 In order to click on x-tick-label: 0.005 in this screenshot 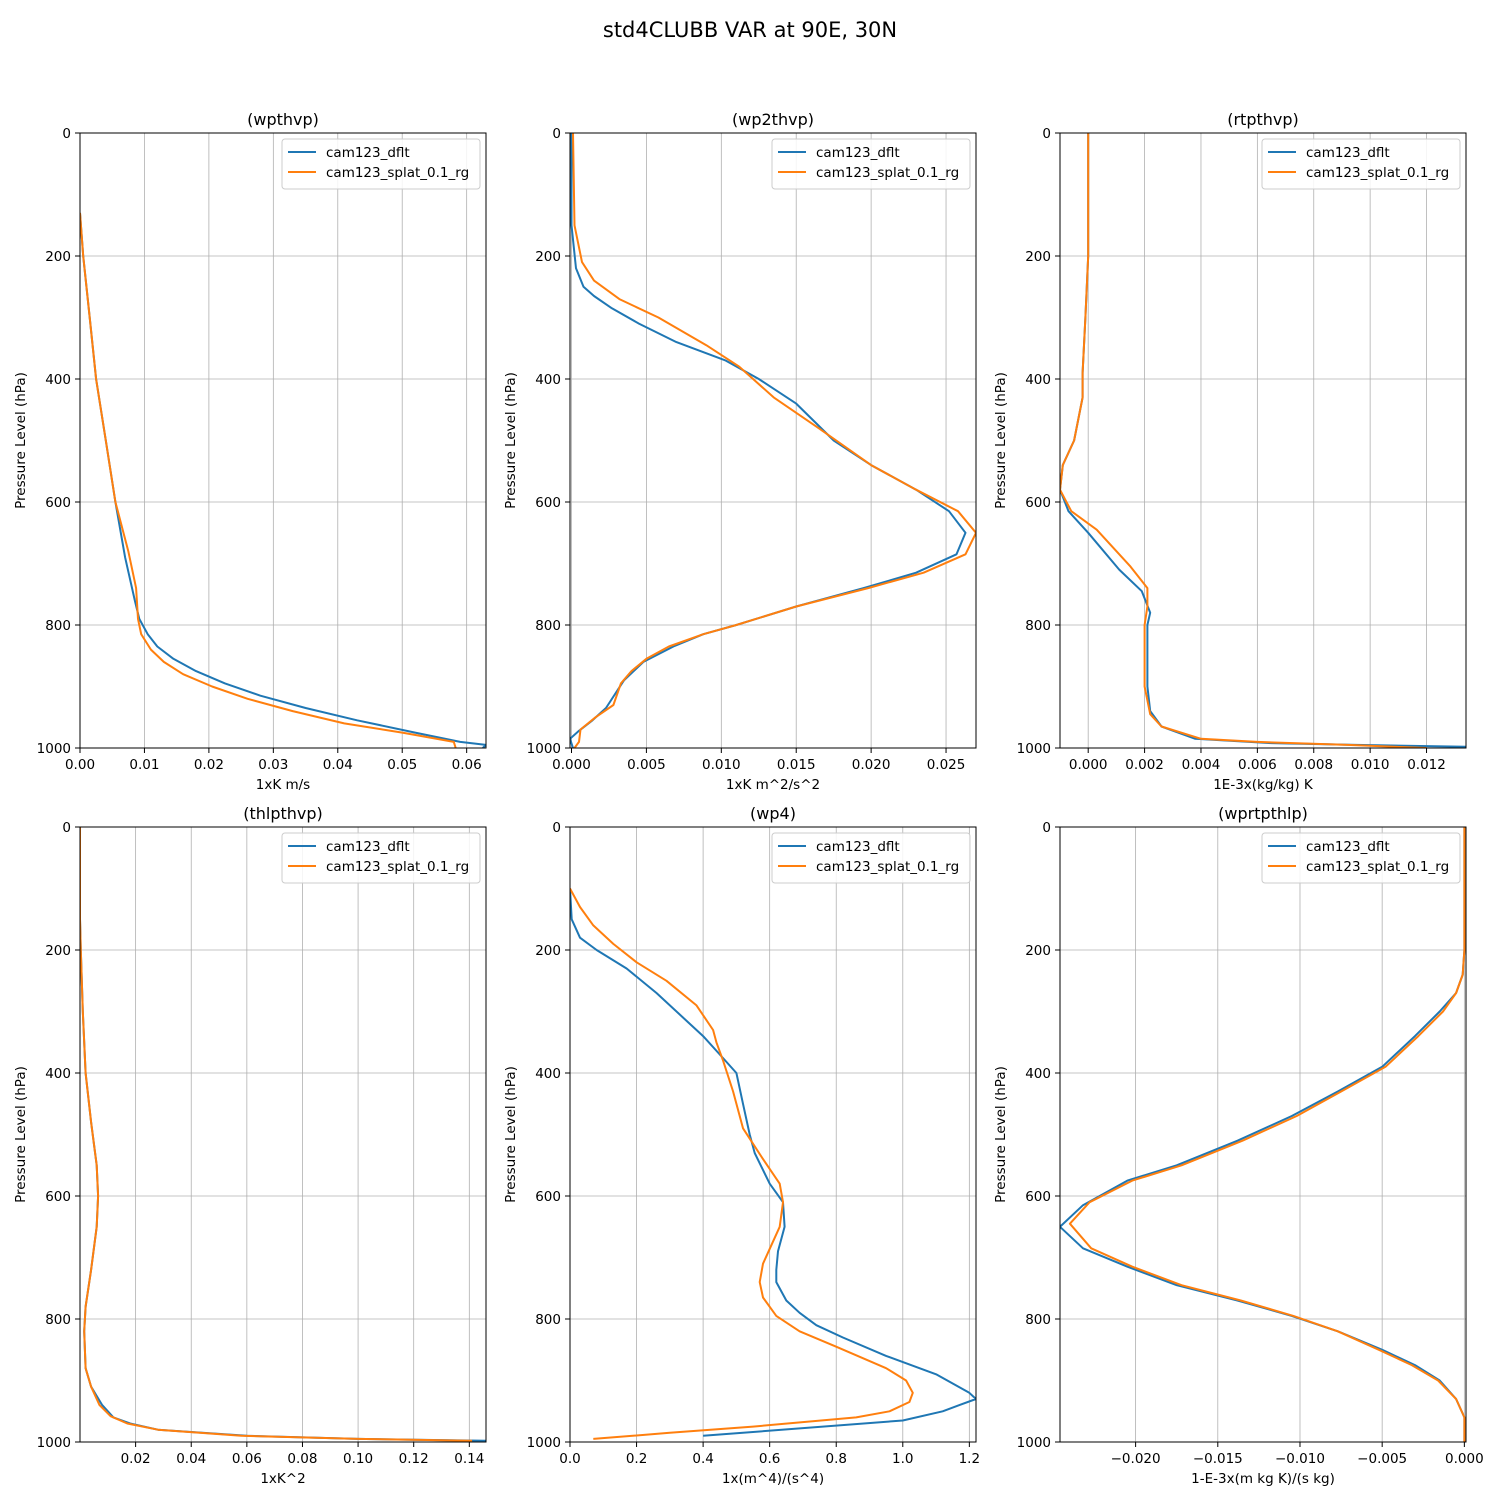, I will do `click(646, 765)`.